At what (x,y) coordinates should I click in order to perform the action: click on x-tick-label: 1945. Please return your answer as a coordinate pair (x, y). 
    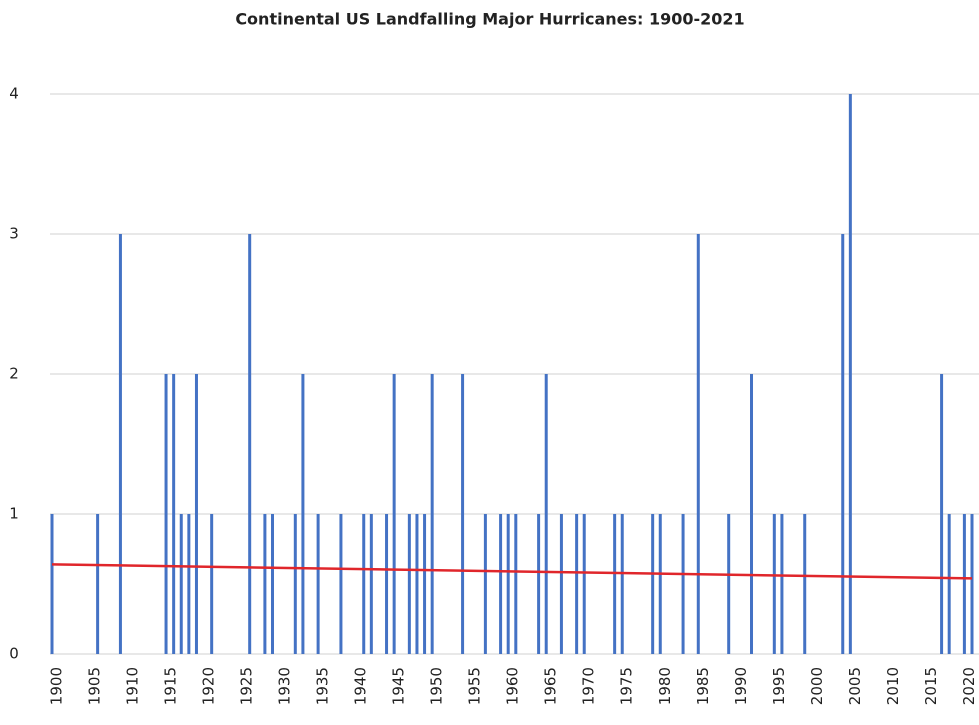
    Looking at the image, I should click on (399, 686).